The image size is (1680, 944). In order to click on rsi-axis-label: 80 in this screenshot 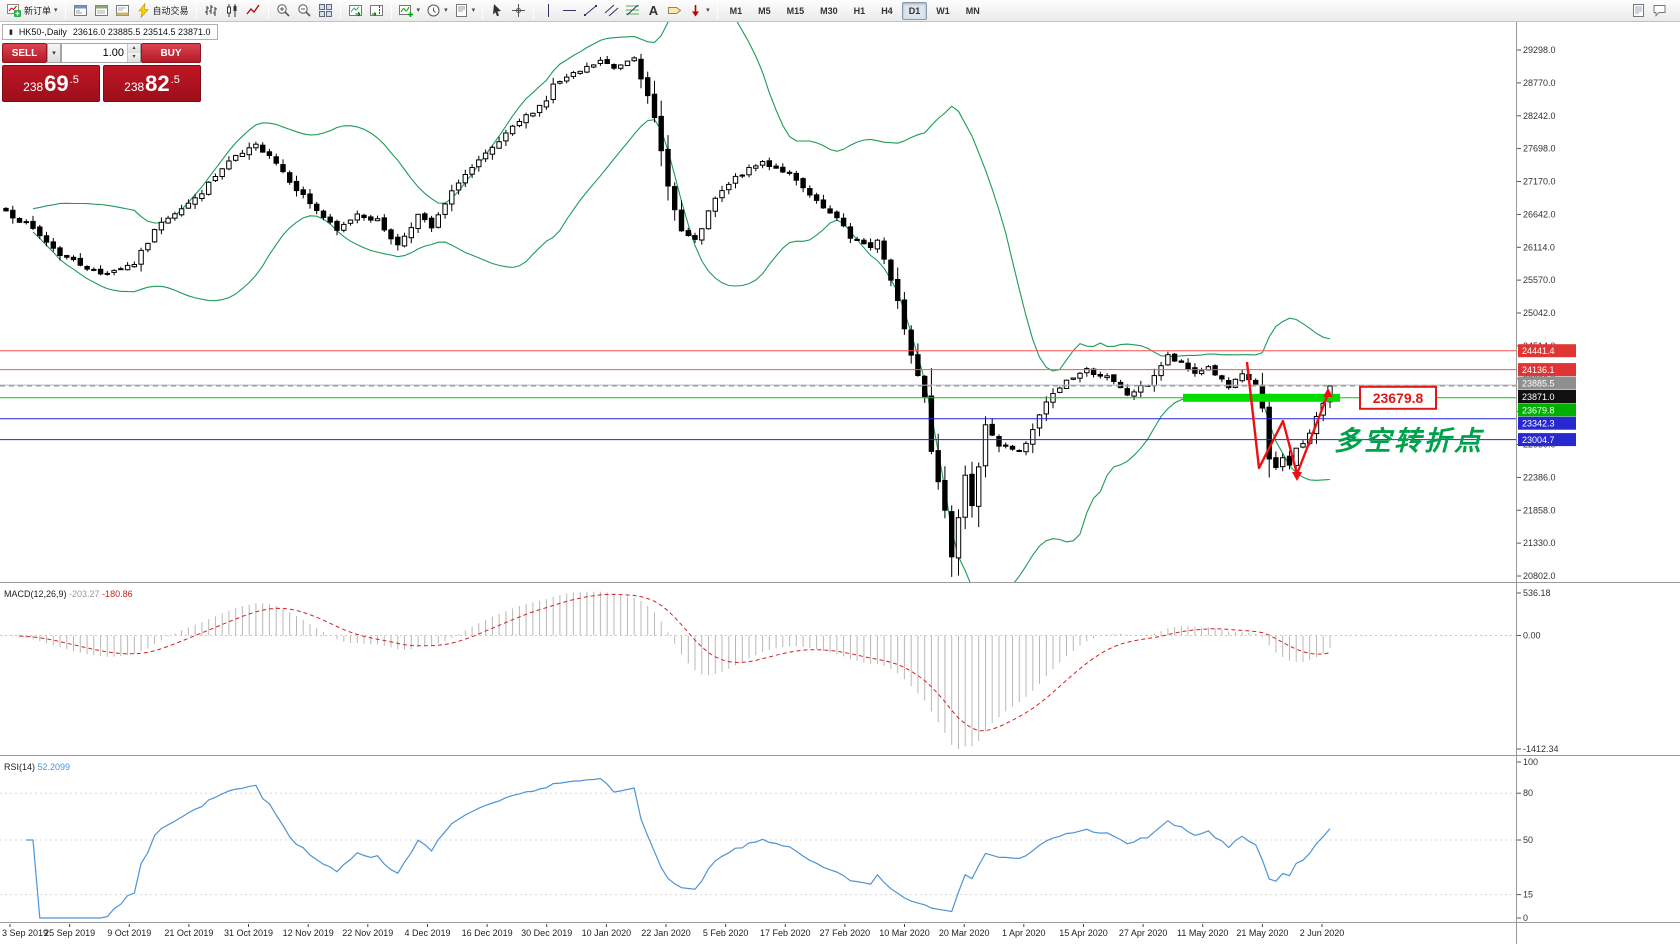, I will do `click(1528, 793)`.